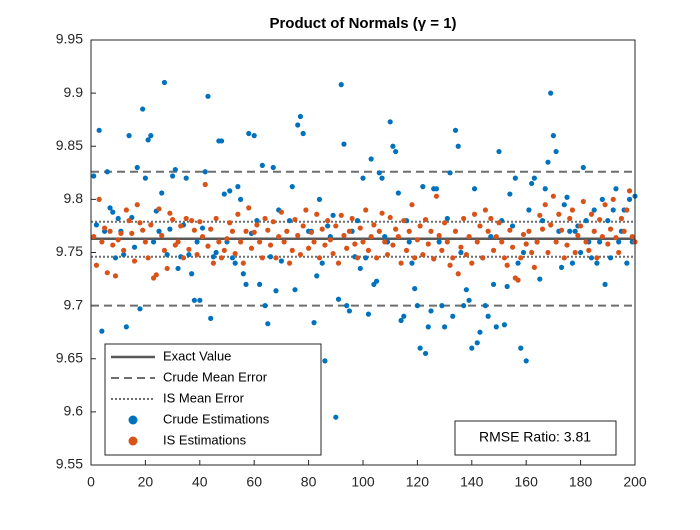 The width and height of the screenshot is (700, 530). I want to click on y-tick-label: 9.65, so click(69, 357).